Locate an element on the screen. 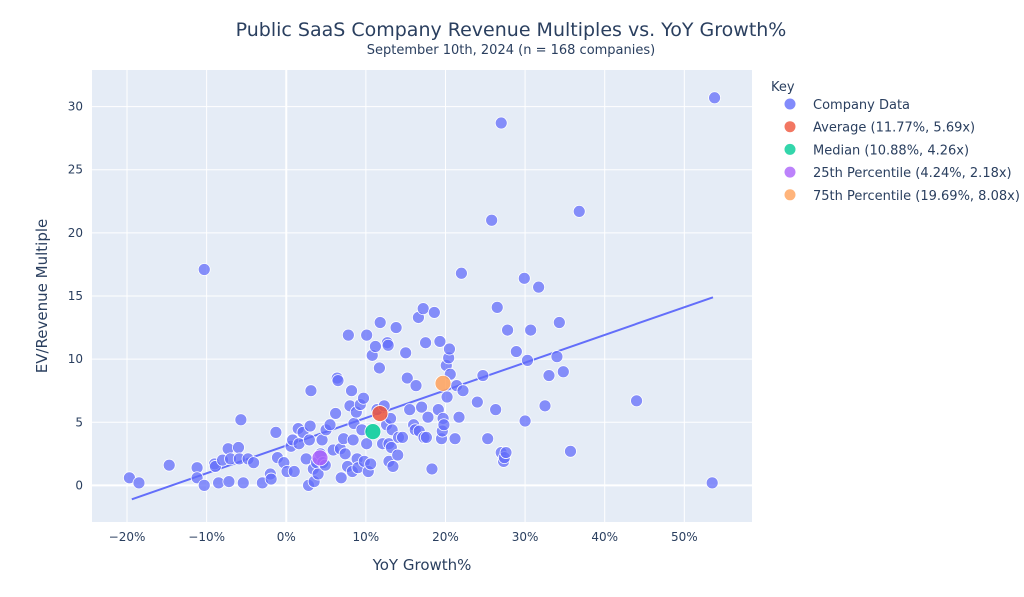 This screenshot has width=1024, height=597. legend-item-label: Company Data is located at coordinates (861, 105).